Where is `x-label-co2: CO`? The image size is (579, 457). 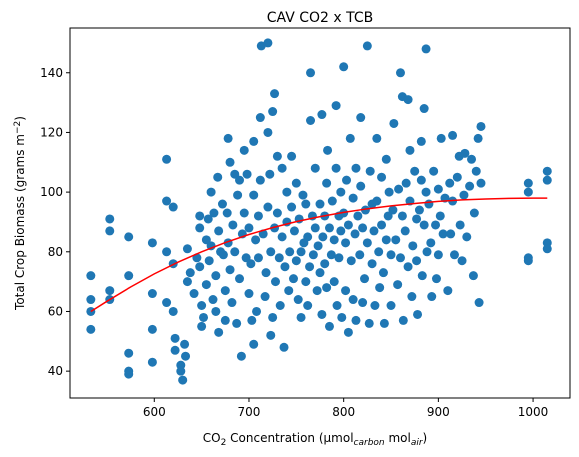 x-label-co2: CO is located at coordinates (212, 438).